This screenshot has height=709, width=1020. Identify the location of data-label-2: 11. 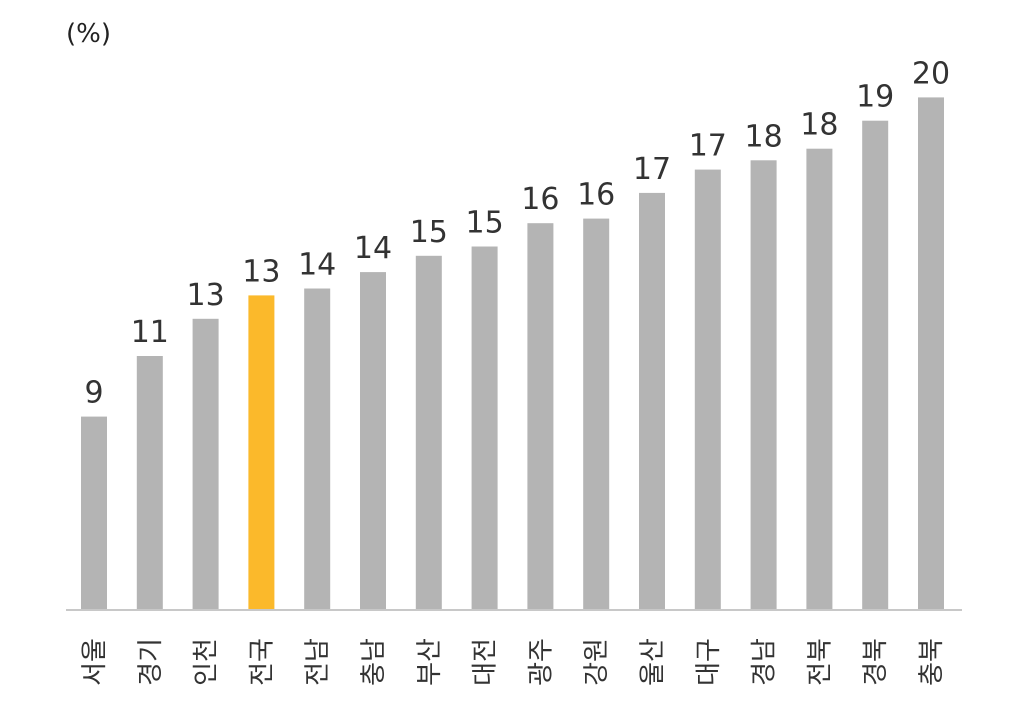
(150, 332).